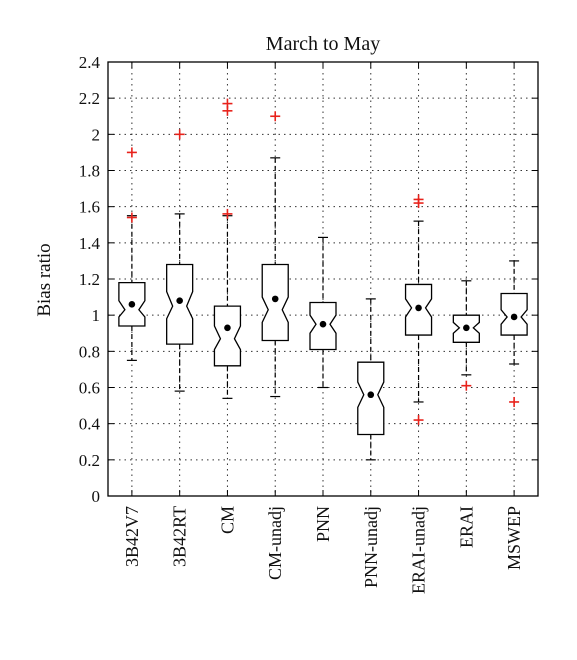 The height and width of the screenshot is (660, 577). What do you see at coordinates (323, 312) in the screenshot?
I see `box-PNN` at bounding box center [323, 312].